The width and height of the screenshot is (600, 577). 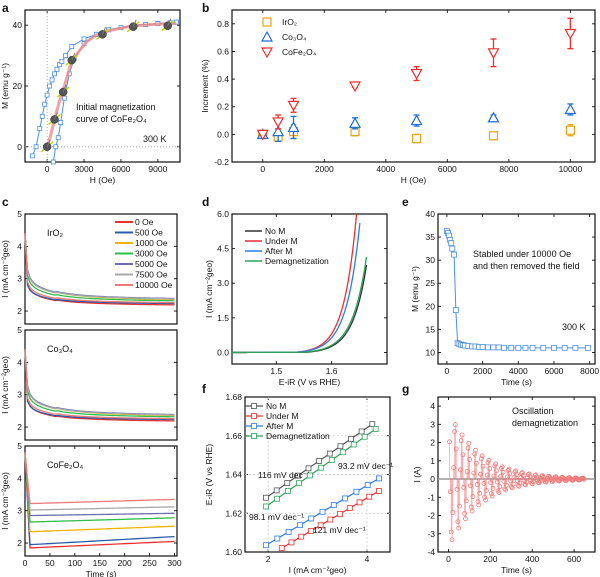 What do you see at coordinates (125, 563) in the screenshot?
I see `x-tick-label: 200` at bounding box center [125, 563].